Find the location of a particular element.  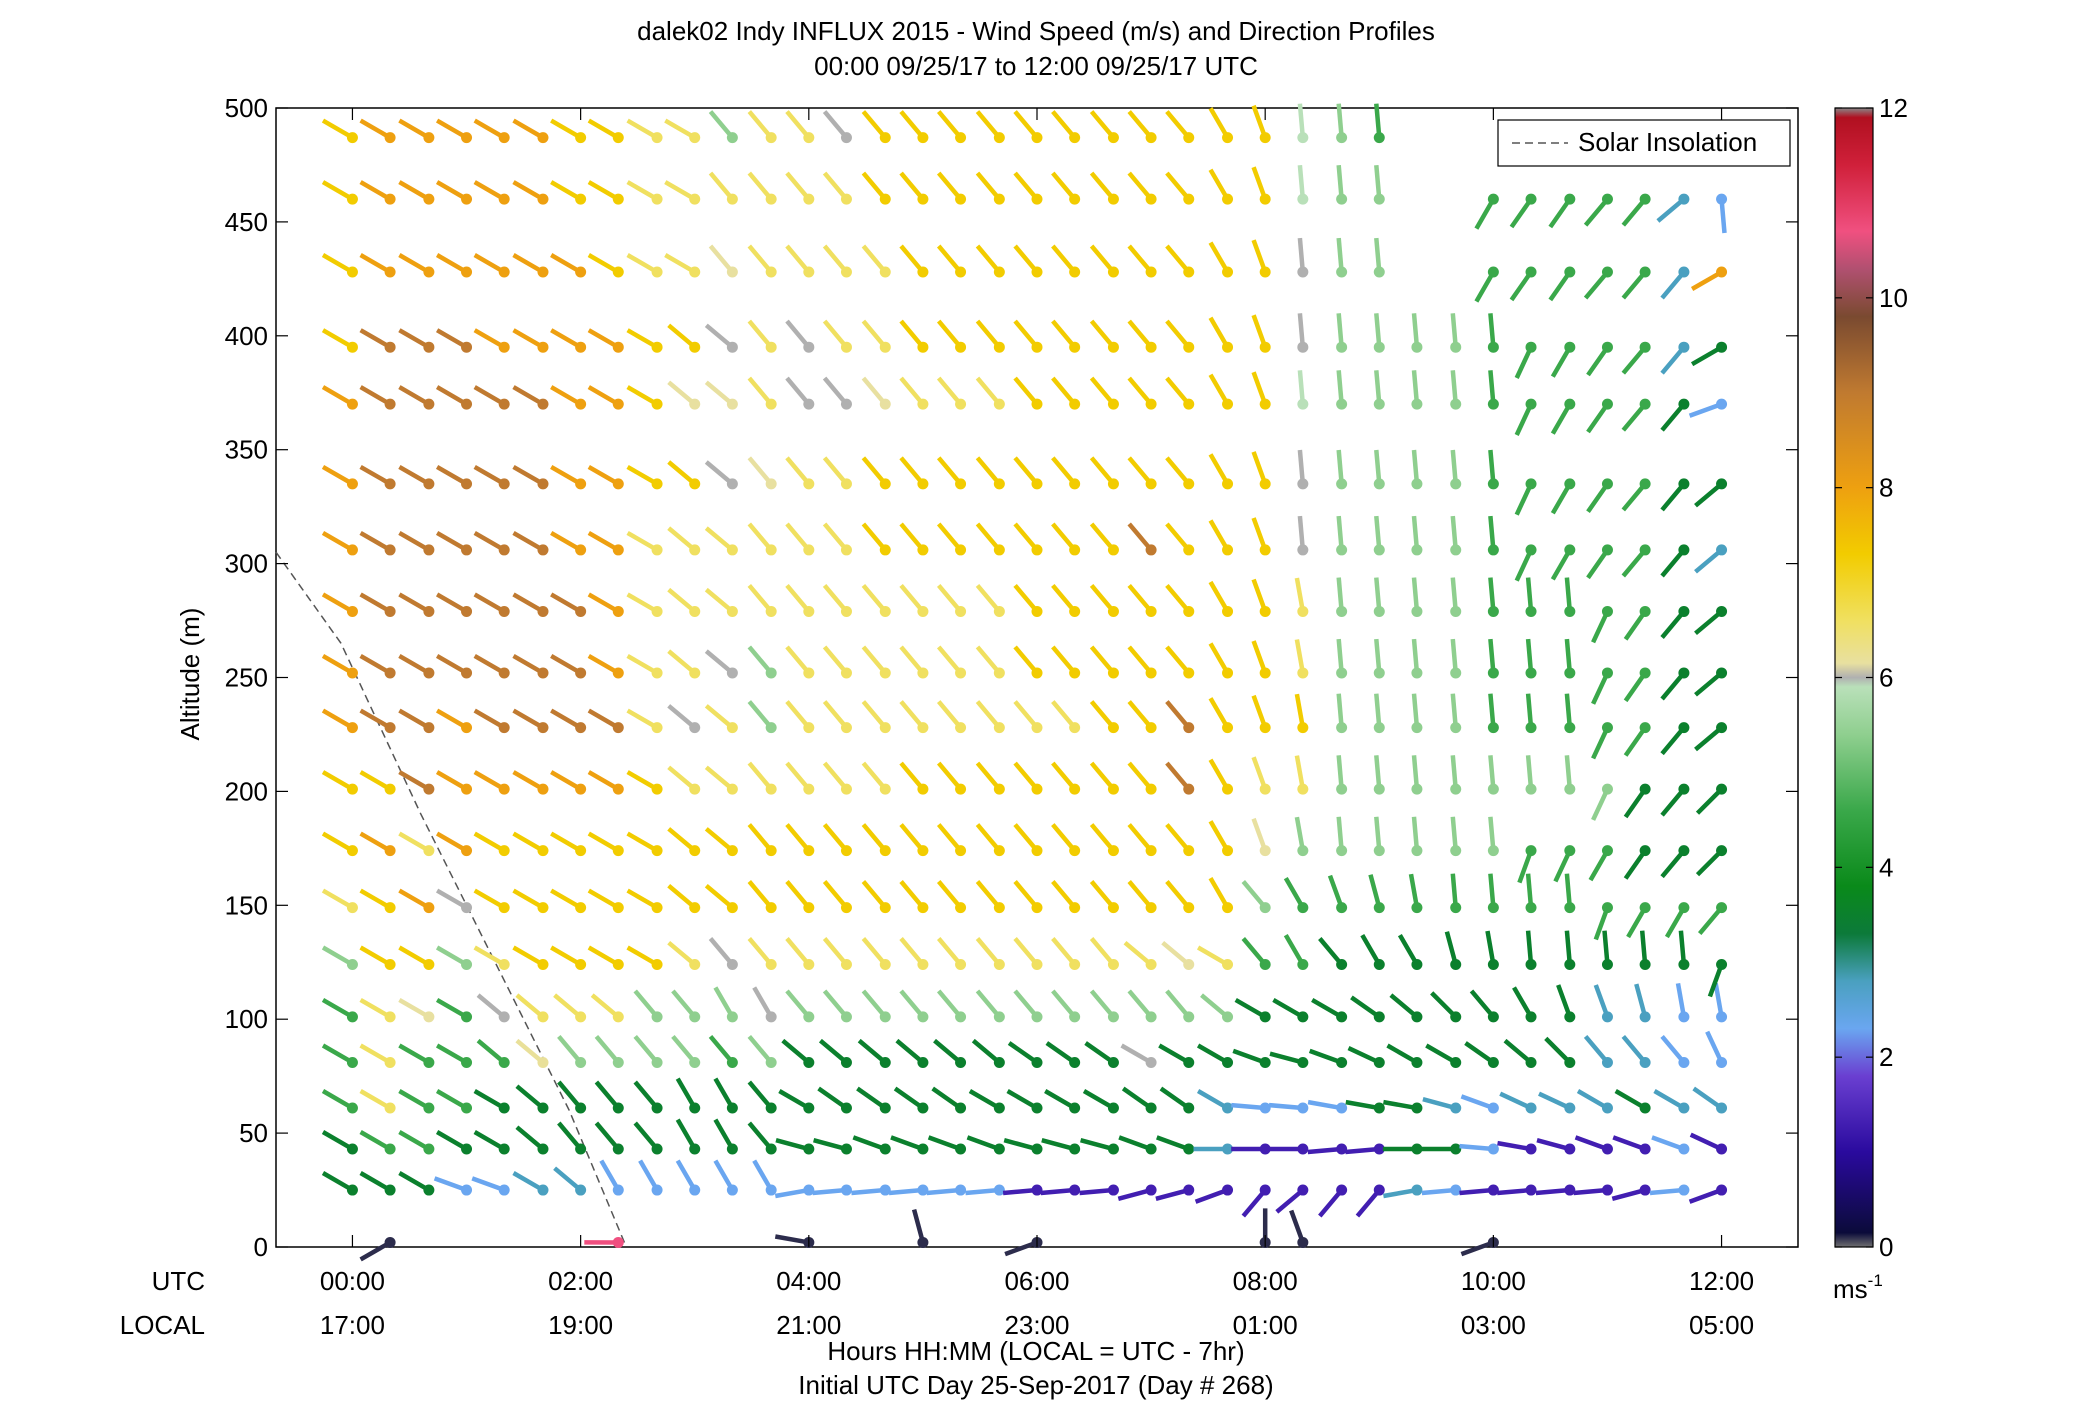

y-tick-label: 350 is located at coordinates (246, 450).